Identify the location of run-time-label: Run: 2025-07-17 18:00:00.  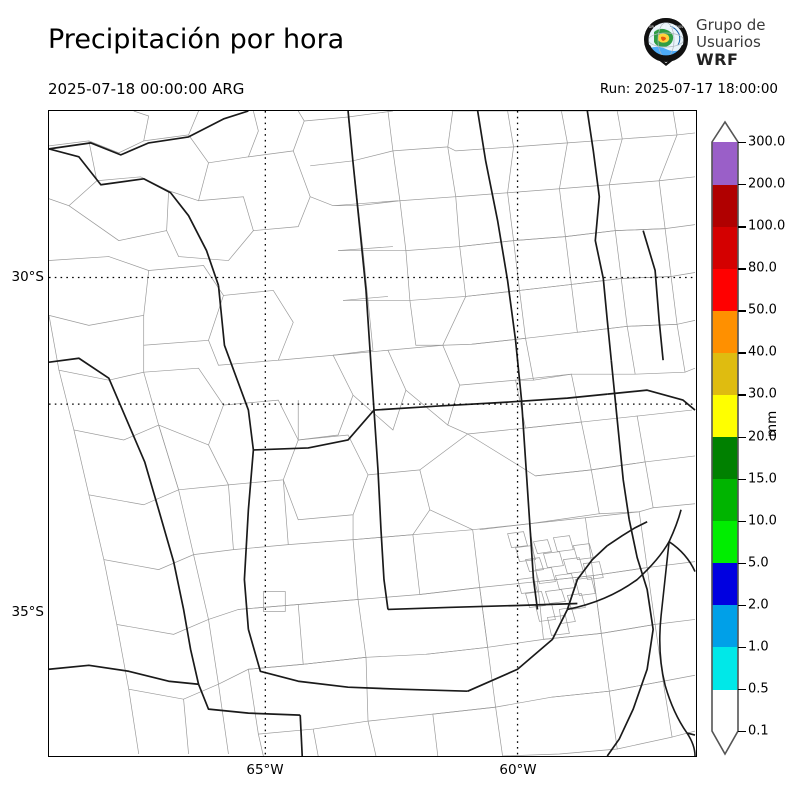
(688, 89).